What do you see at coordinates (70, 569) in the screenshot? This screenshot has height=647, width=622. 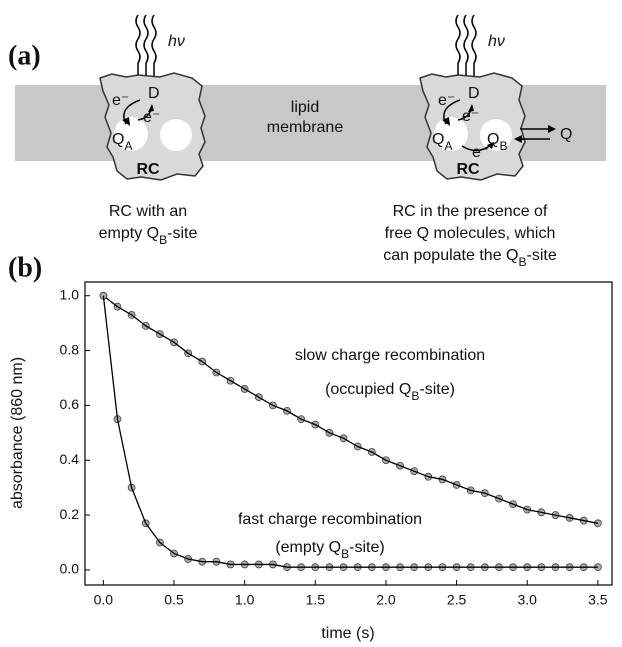 I see `y-tick-label: 0.0` at bounding box center [70, 569].